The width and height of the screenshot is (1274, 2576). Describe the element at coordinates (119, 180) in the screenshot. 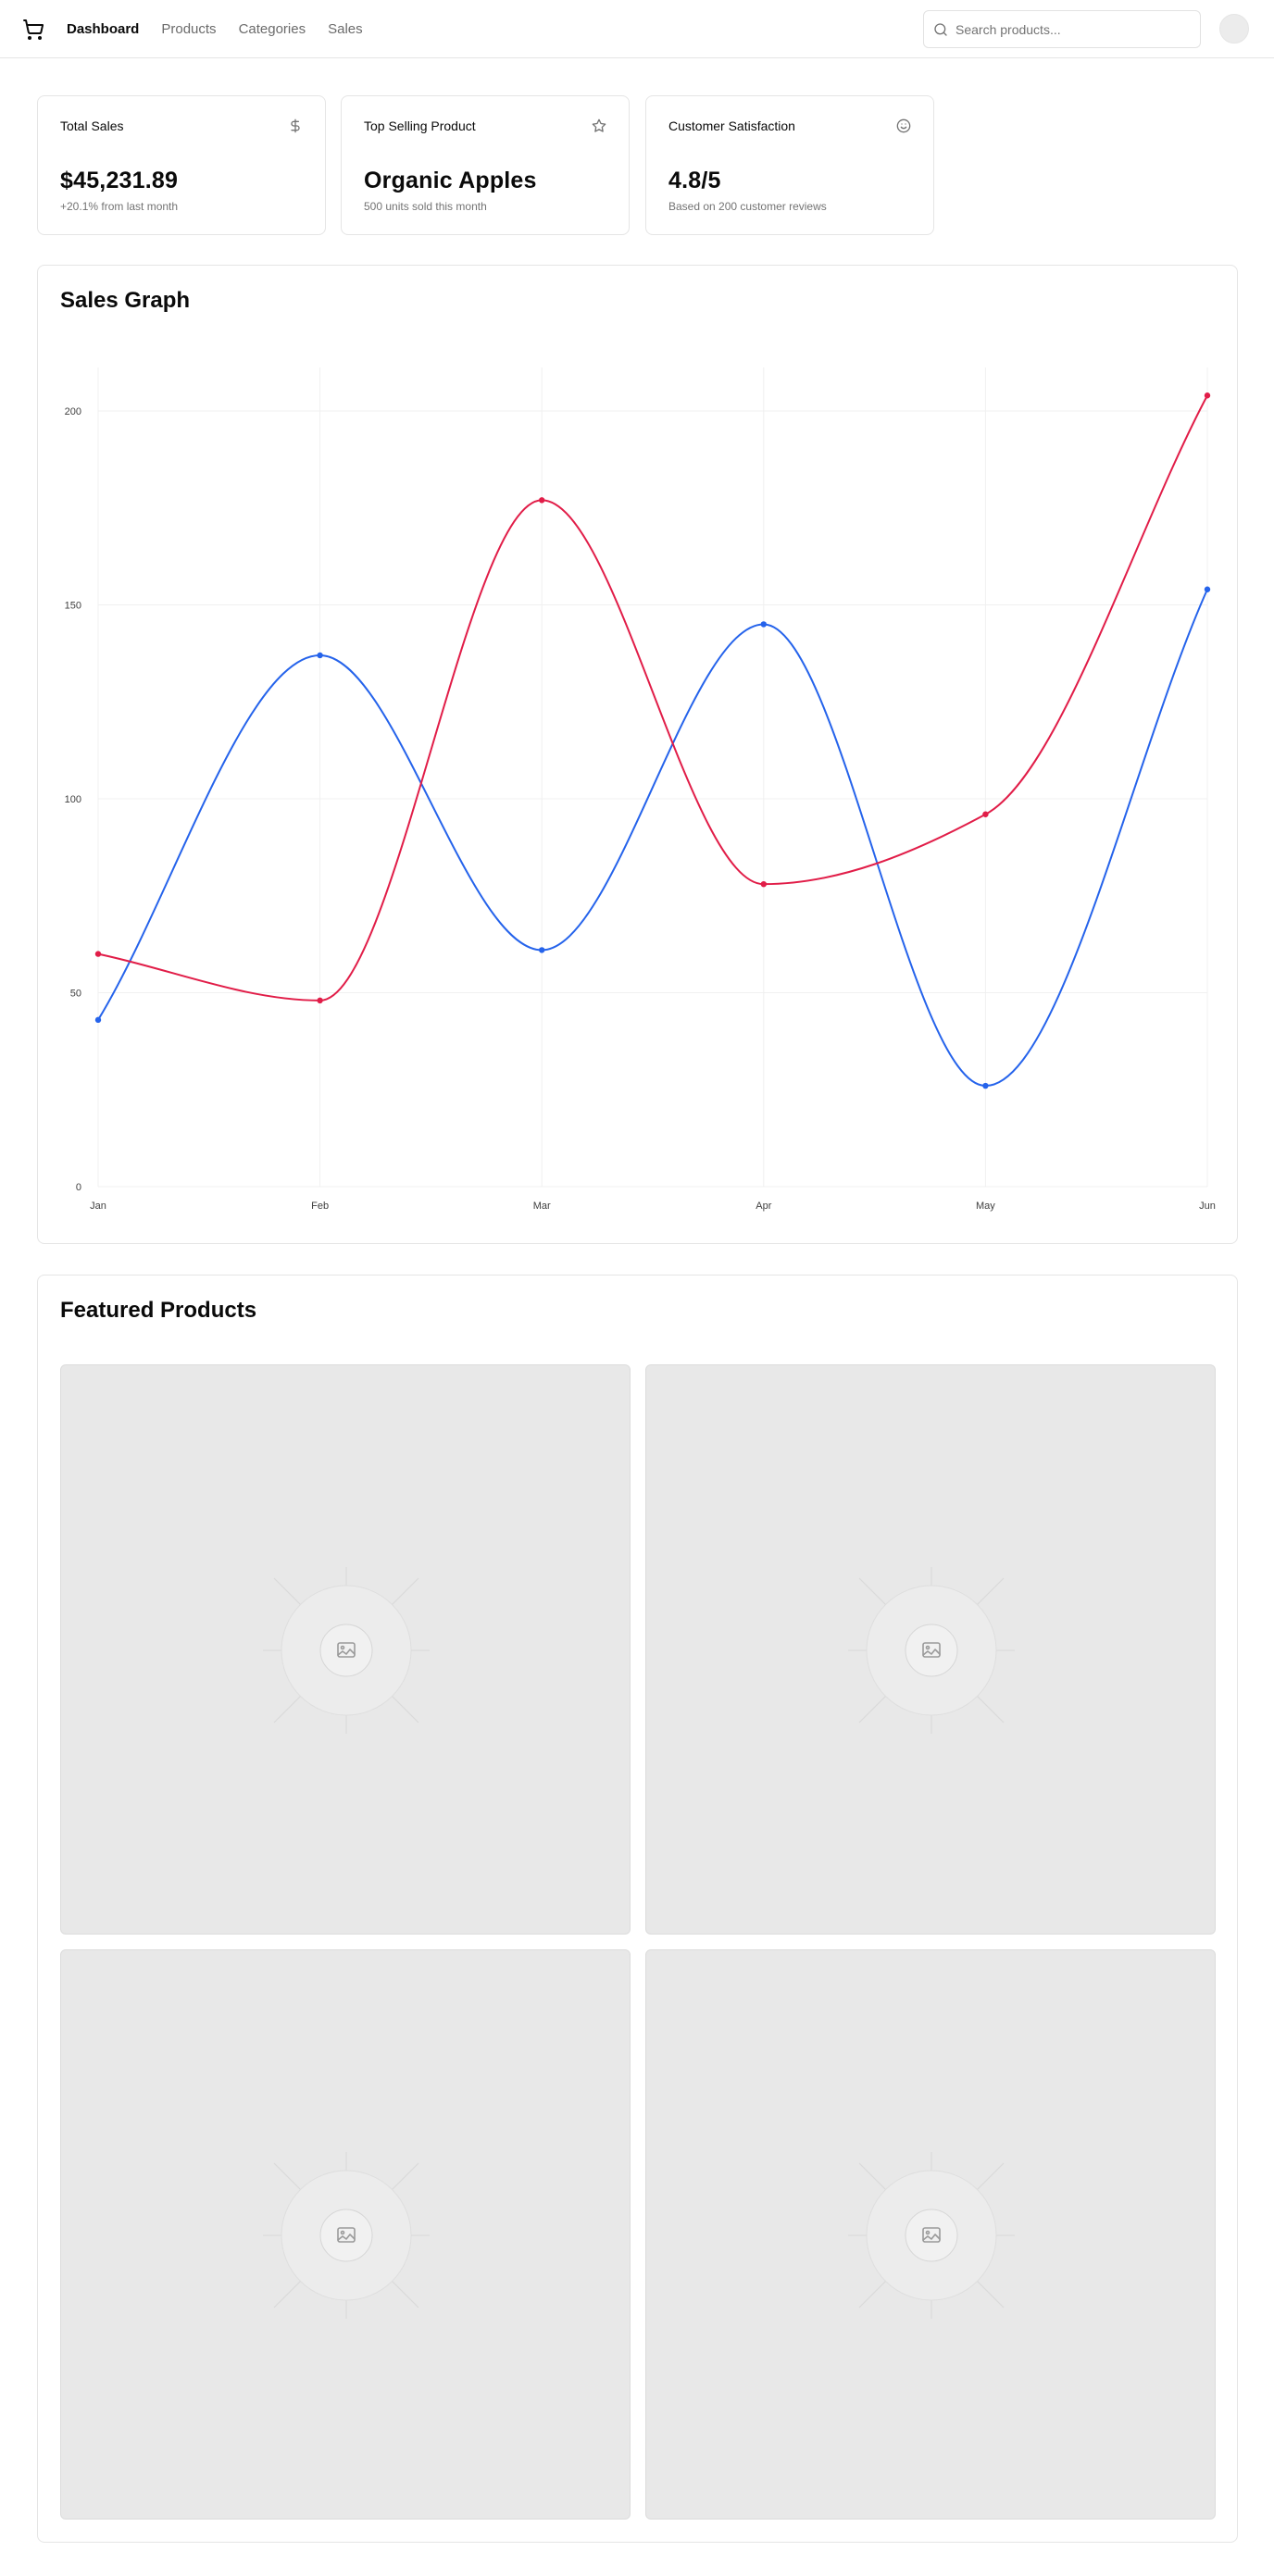

I see `stat-value: $45,231.89` at that location.